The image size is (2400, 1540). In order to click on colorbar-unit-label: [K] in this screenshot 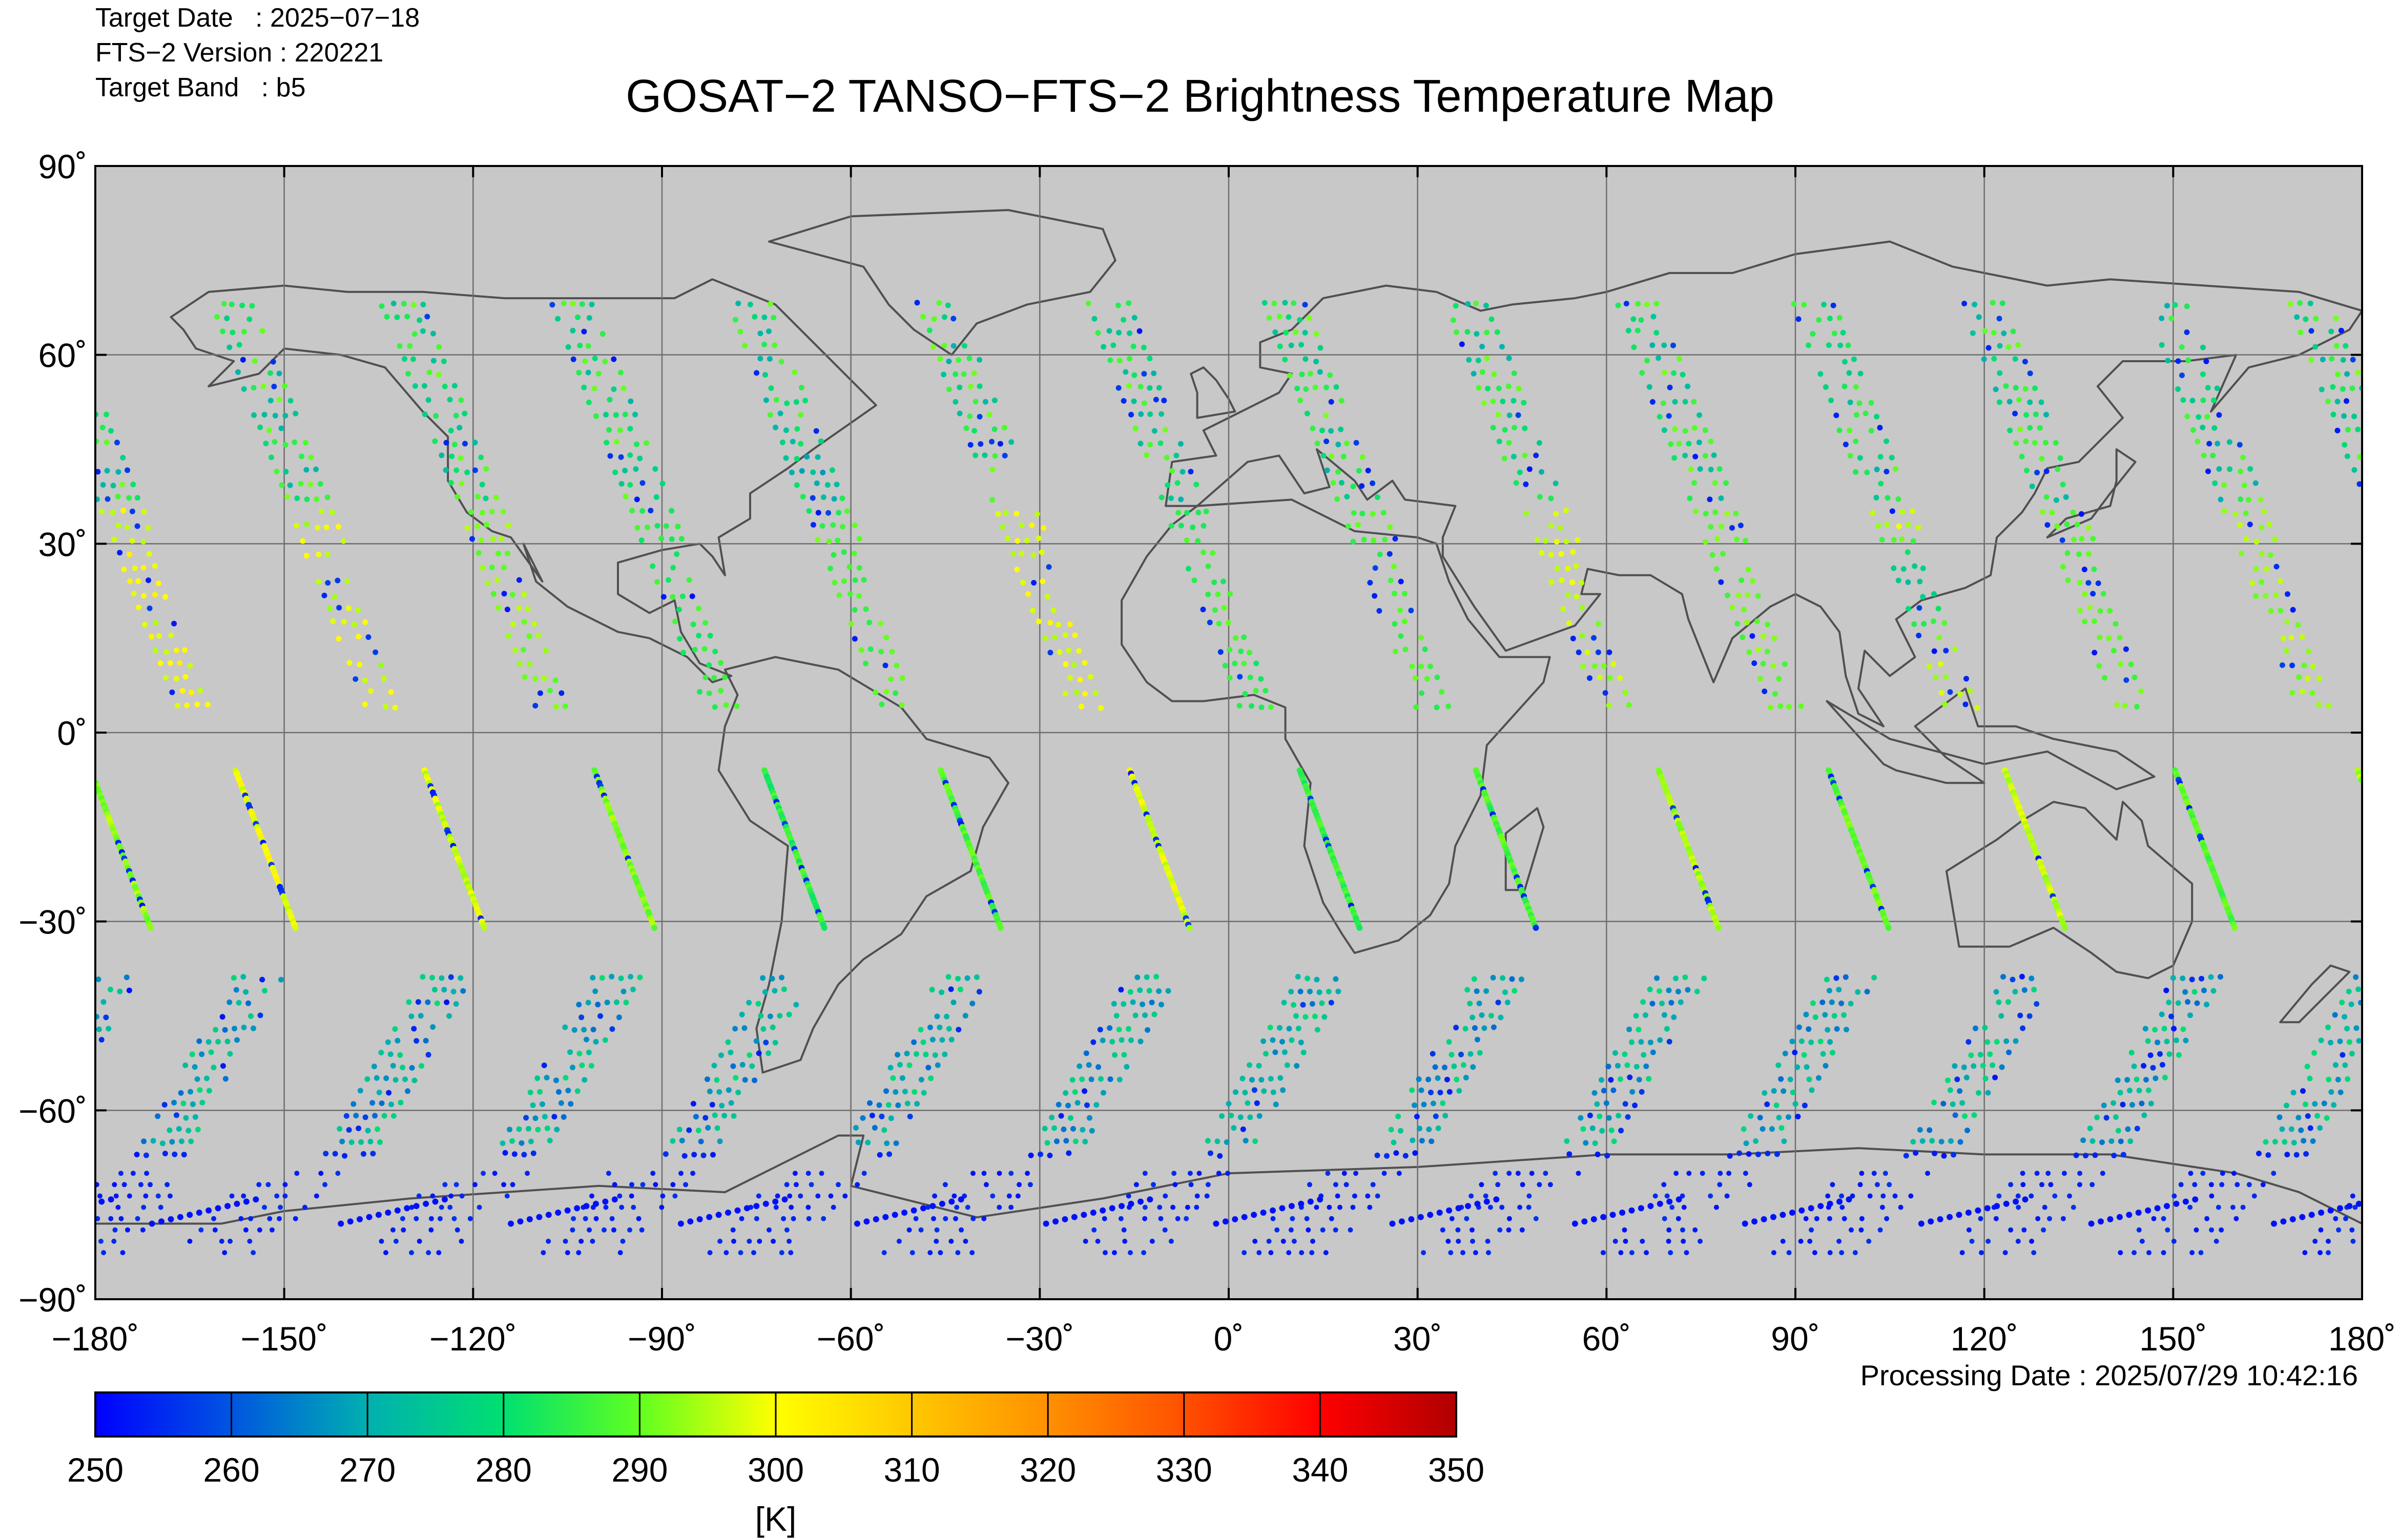, I will do `click(776, 1519)`.